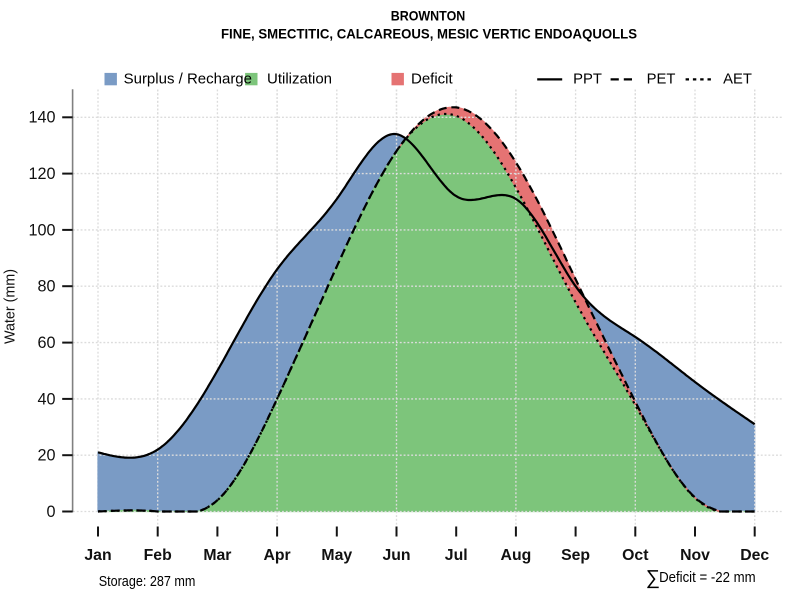  I want to click on svg-text: 60, so click(46, 343).